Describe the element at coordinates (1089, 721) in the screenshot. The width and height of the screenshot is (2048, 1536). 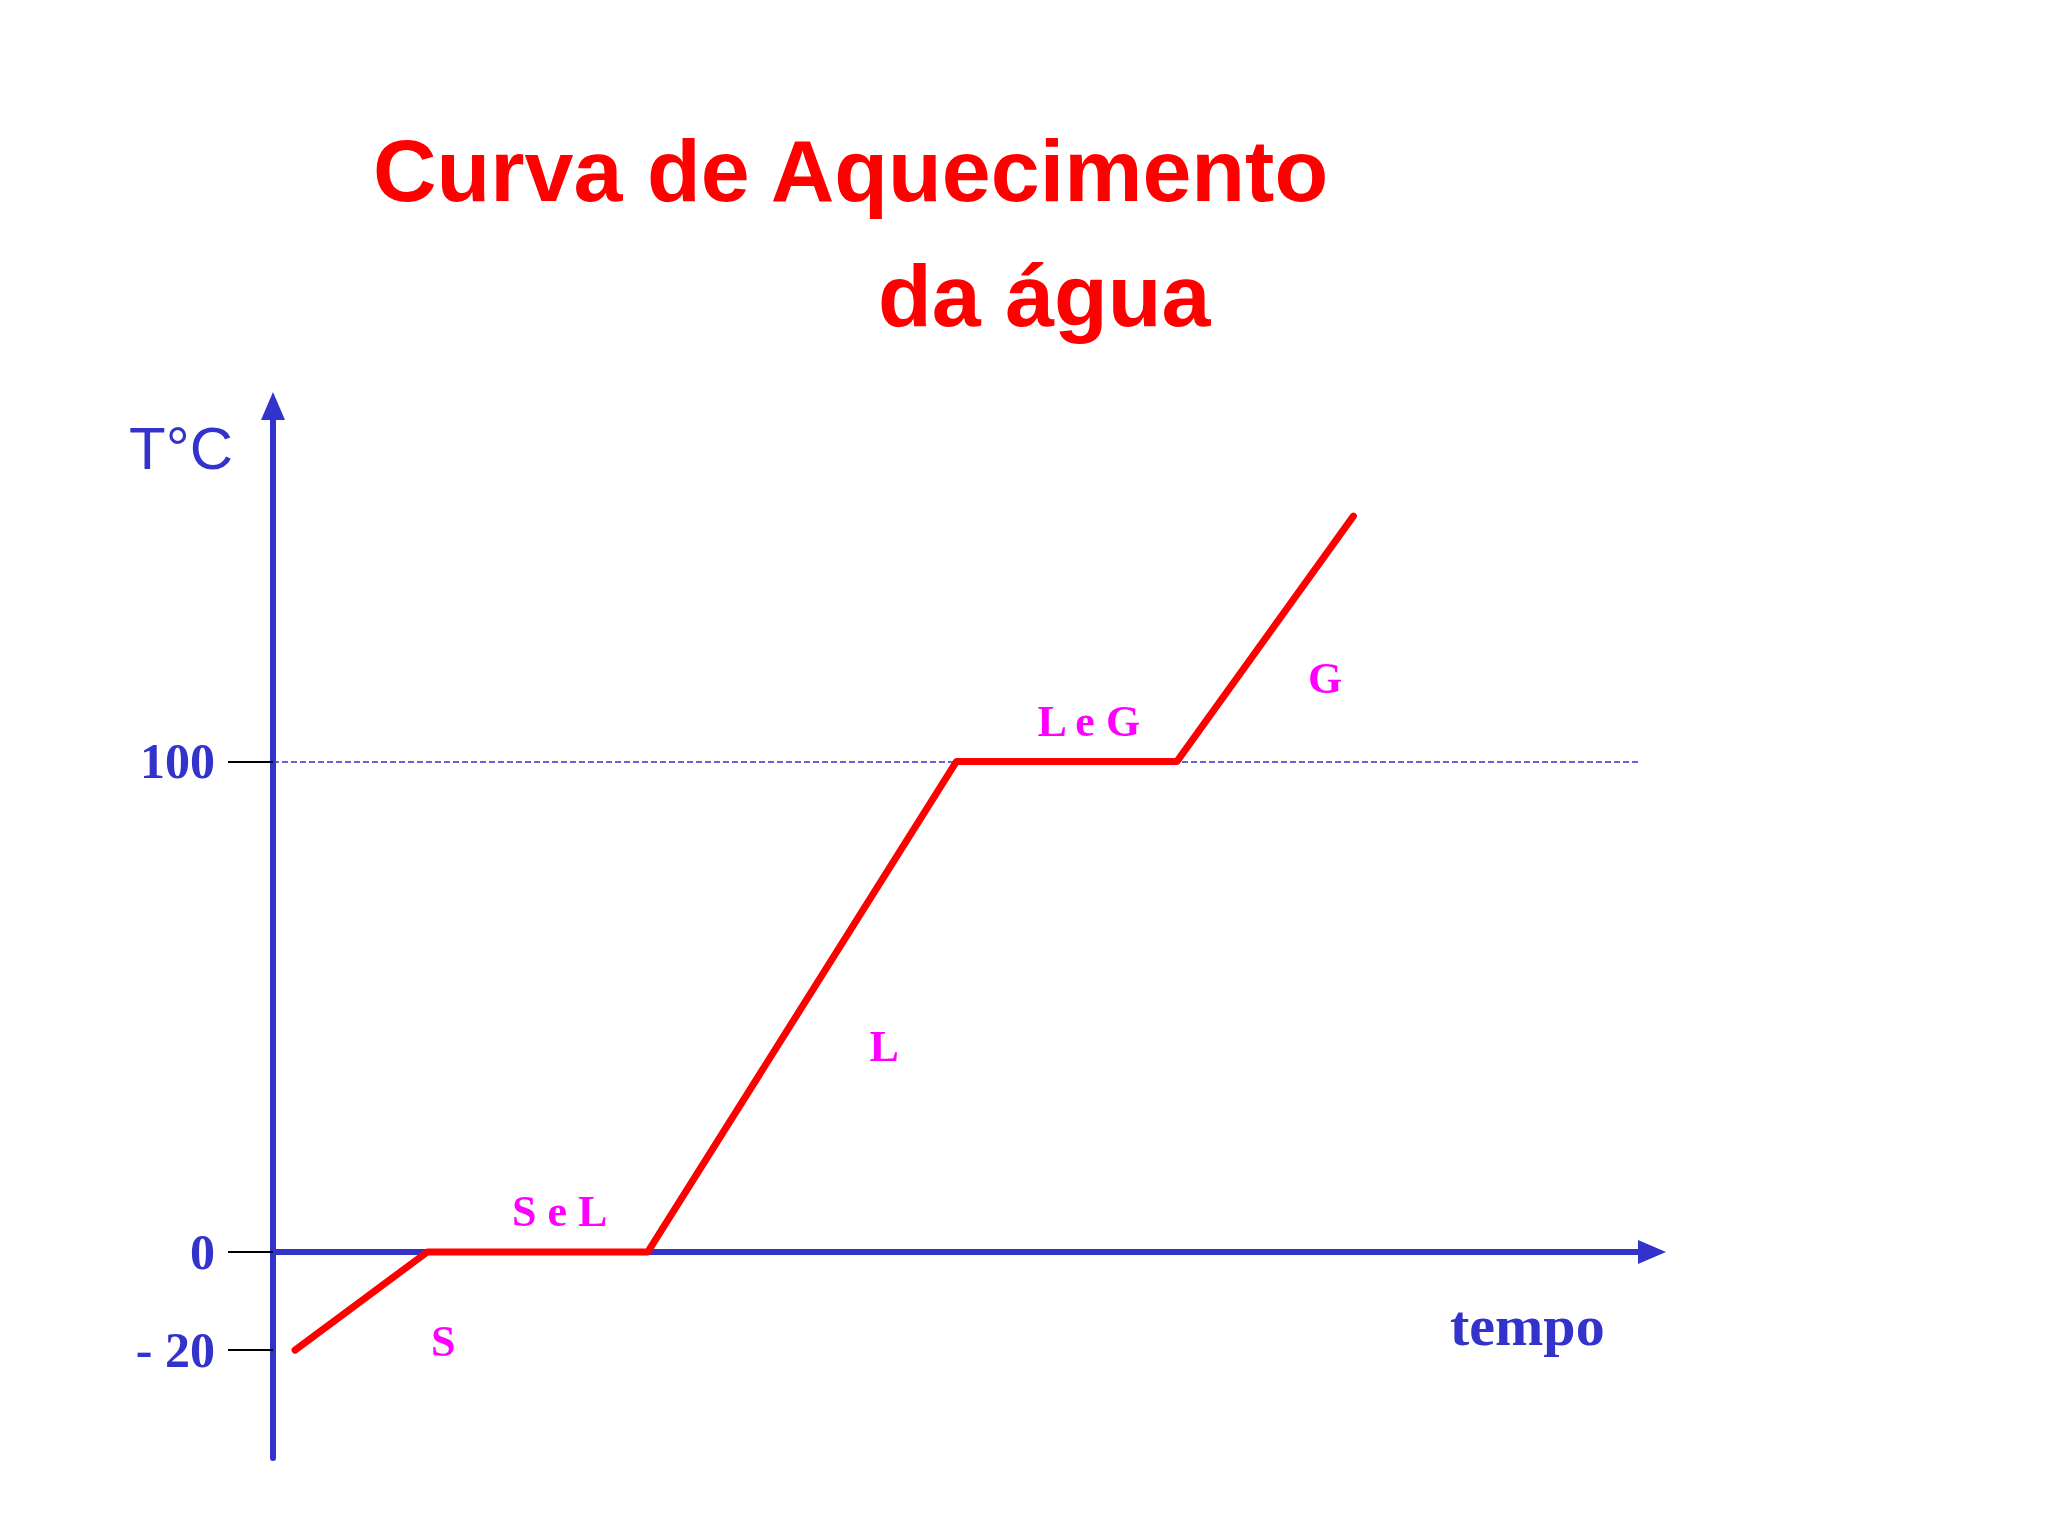
I see `annotation: L e G` at that location.